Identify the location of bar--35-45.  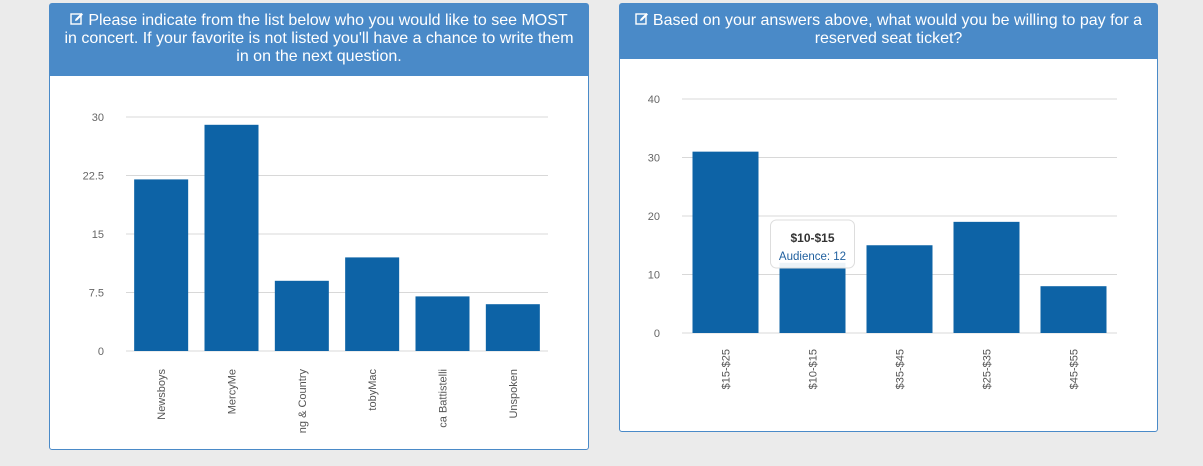
(899, 289).